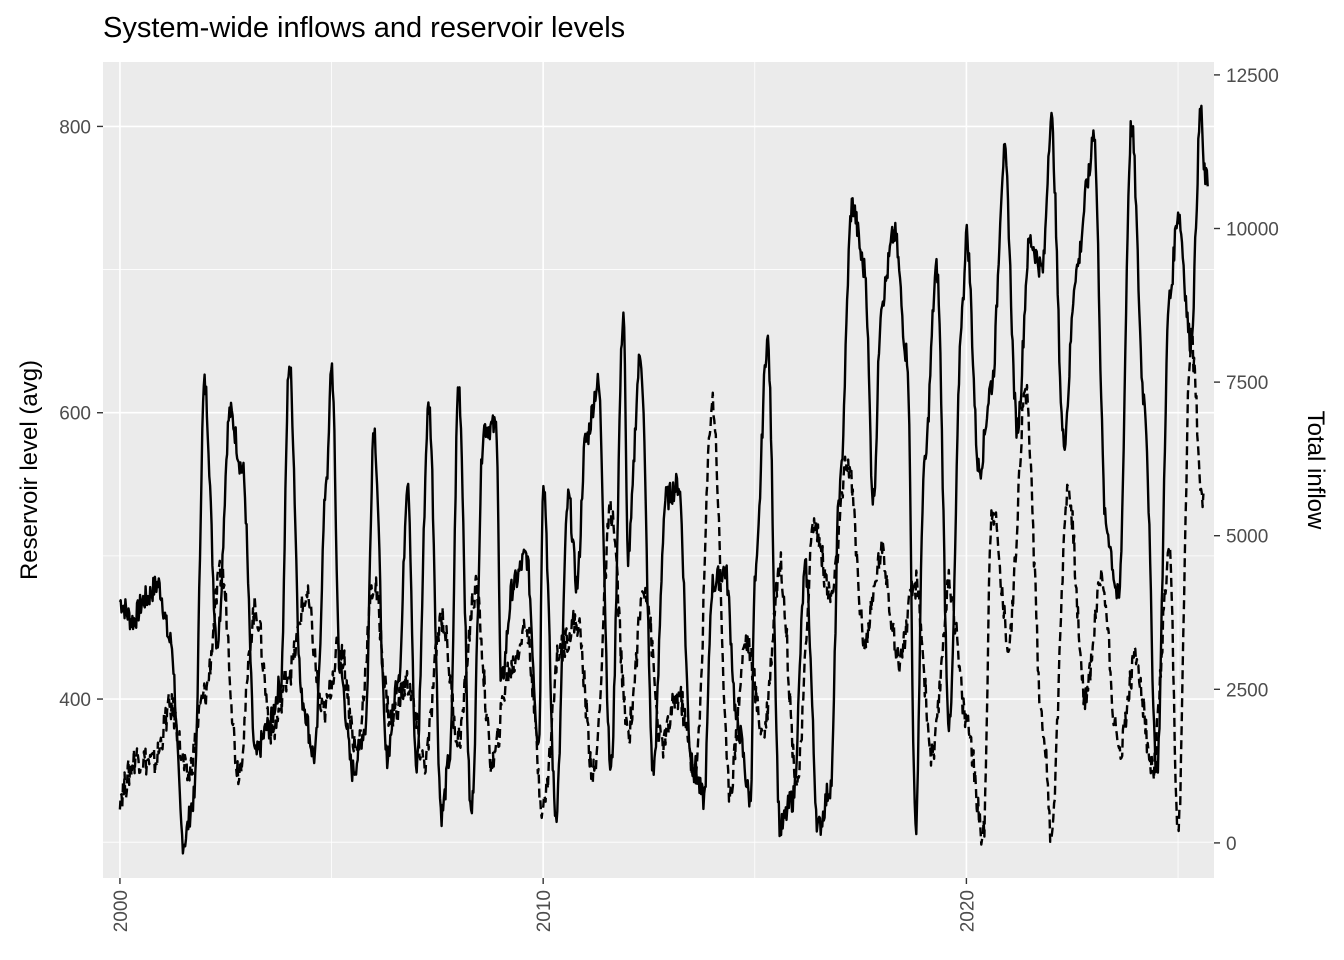  What do you see at coordinates (121, 911) in the screenshot?
I see `x-tick-label: 2000` at bounding box center [121, 911].